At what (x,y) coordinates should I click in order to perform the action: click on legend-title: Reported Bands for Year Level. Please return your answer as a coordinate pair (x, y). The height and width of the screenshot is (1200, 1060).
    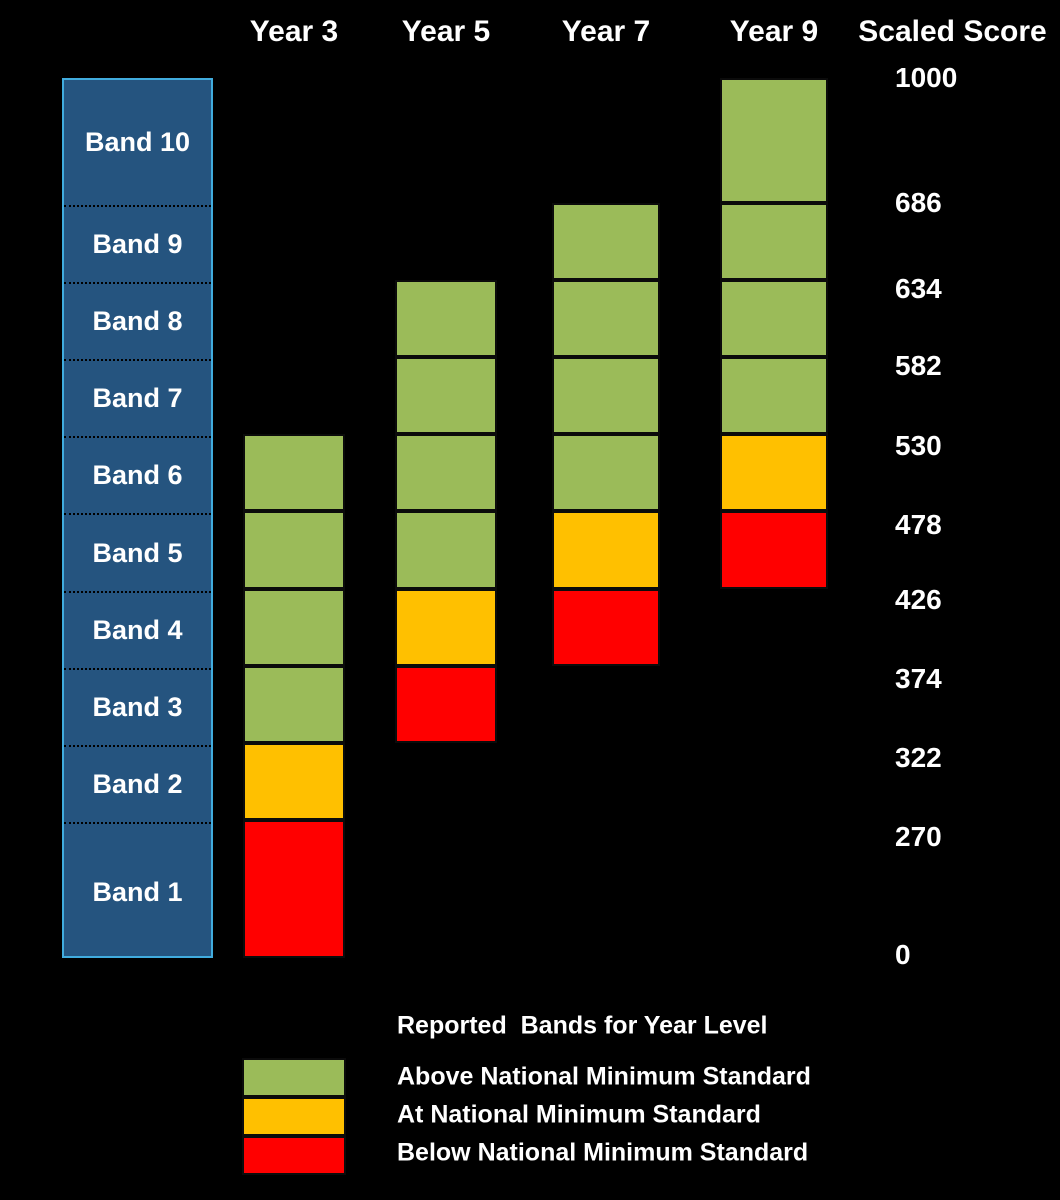
    Looking at the image, I should click on (582, 1025).